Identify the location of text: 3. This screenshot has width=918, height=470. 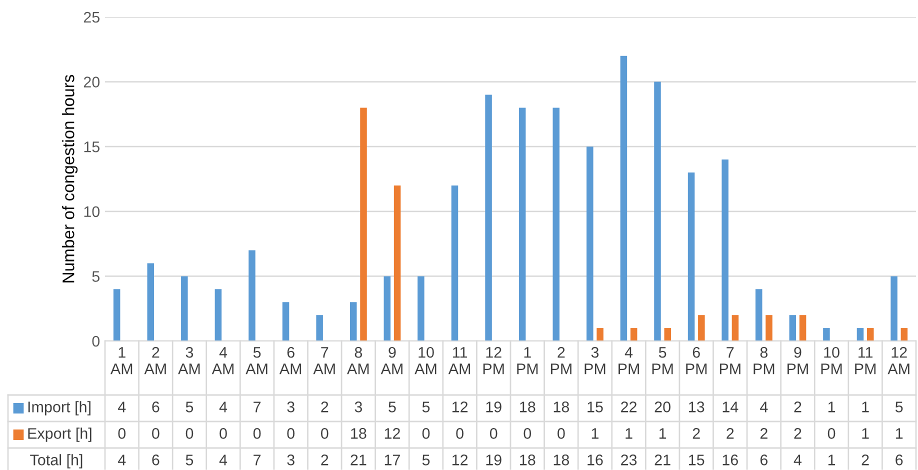
(290, 460).